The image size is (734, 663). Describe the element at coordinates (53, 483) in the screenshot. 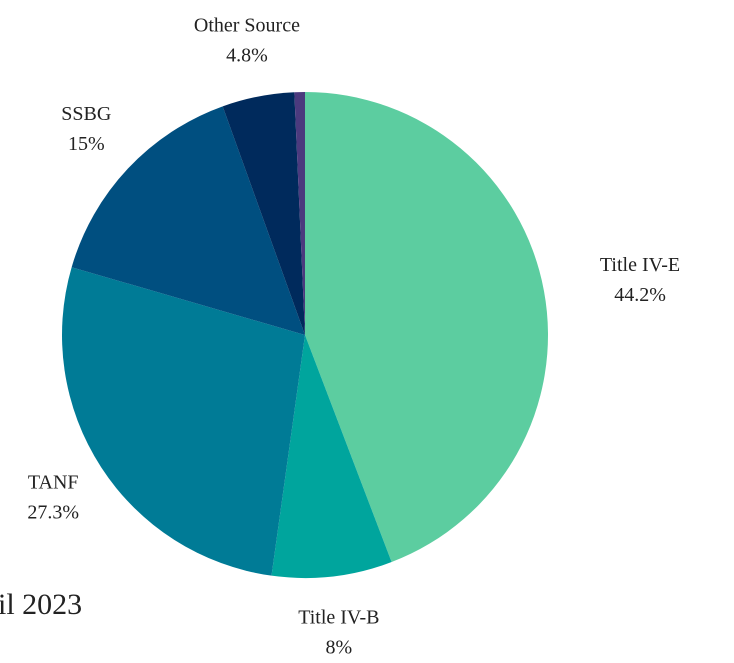

I see `slice-label: TANF` at that location.